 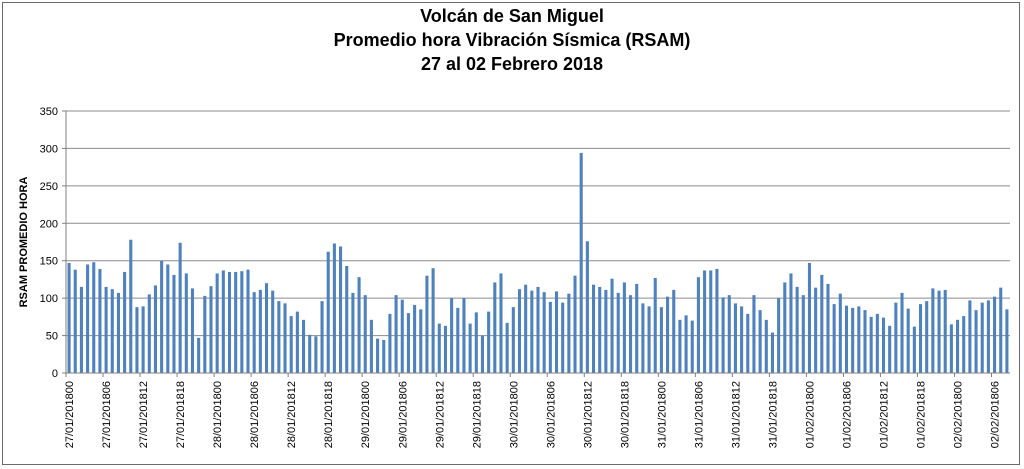 I want to click on x-tick-label: 01/02/201800, so click(x=811, y=414).